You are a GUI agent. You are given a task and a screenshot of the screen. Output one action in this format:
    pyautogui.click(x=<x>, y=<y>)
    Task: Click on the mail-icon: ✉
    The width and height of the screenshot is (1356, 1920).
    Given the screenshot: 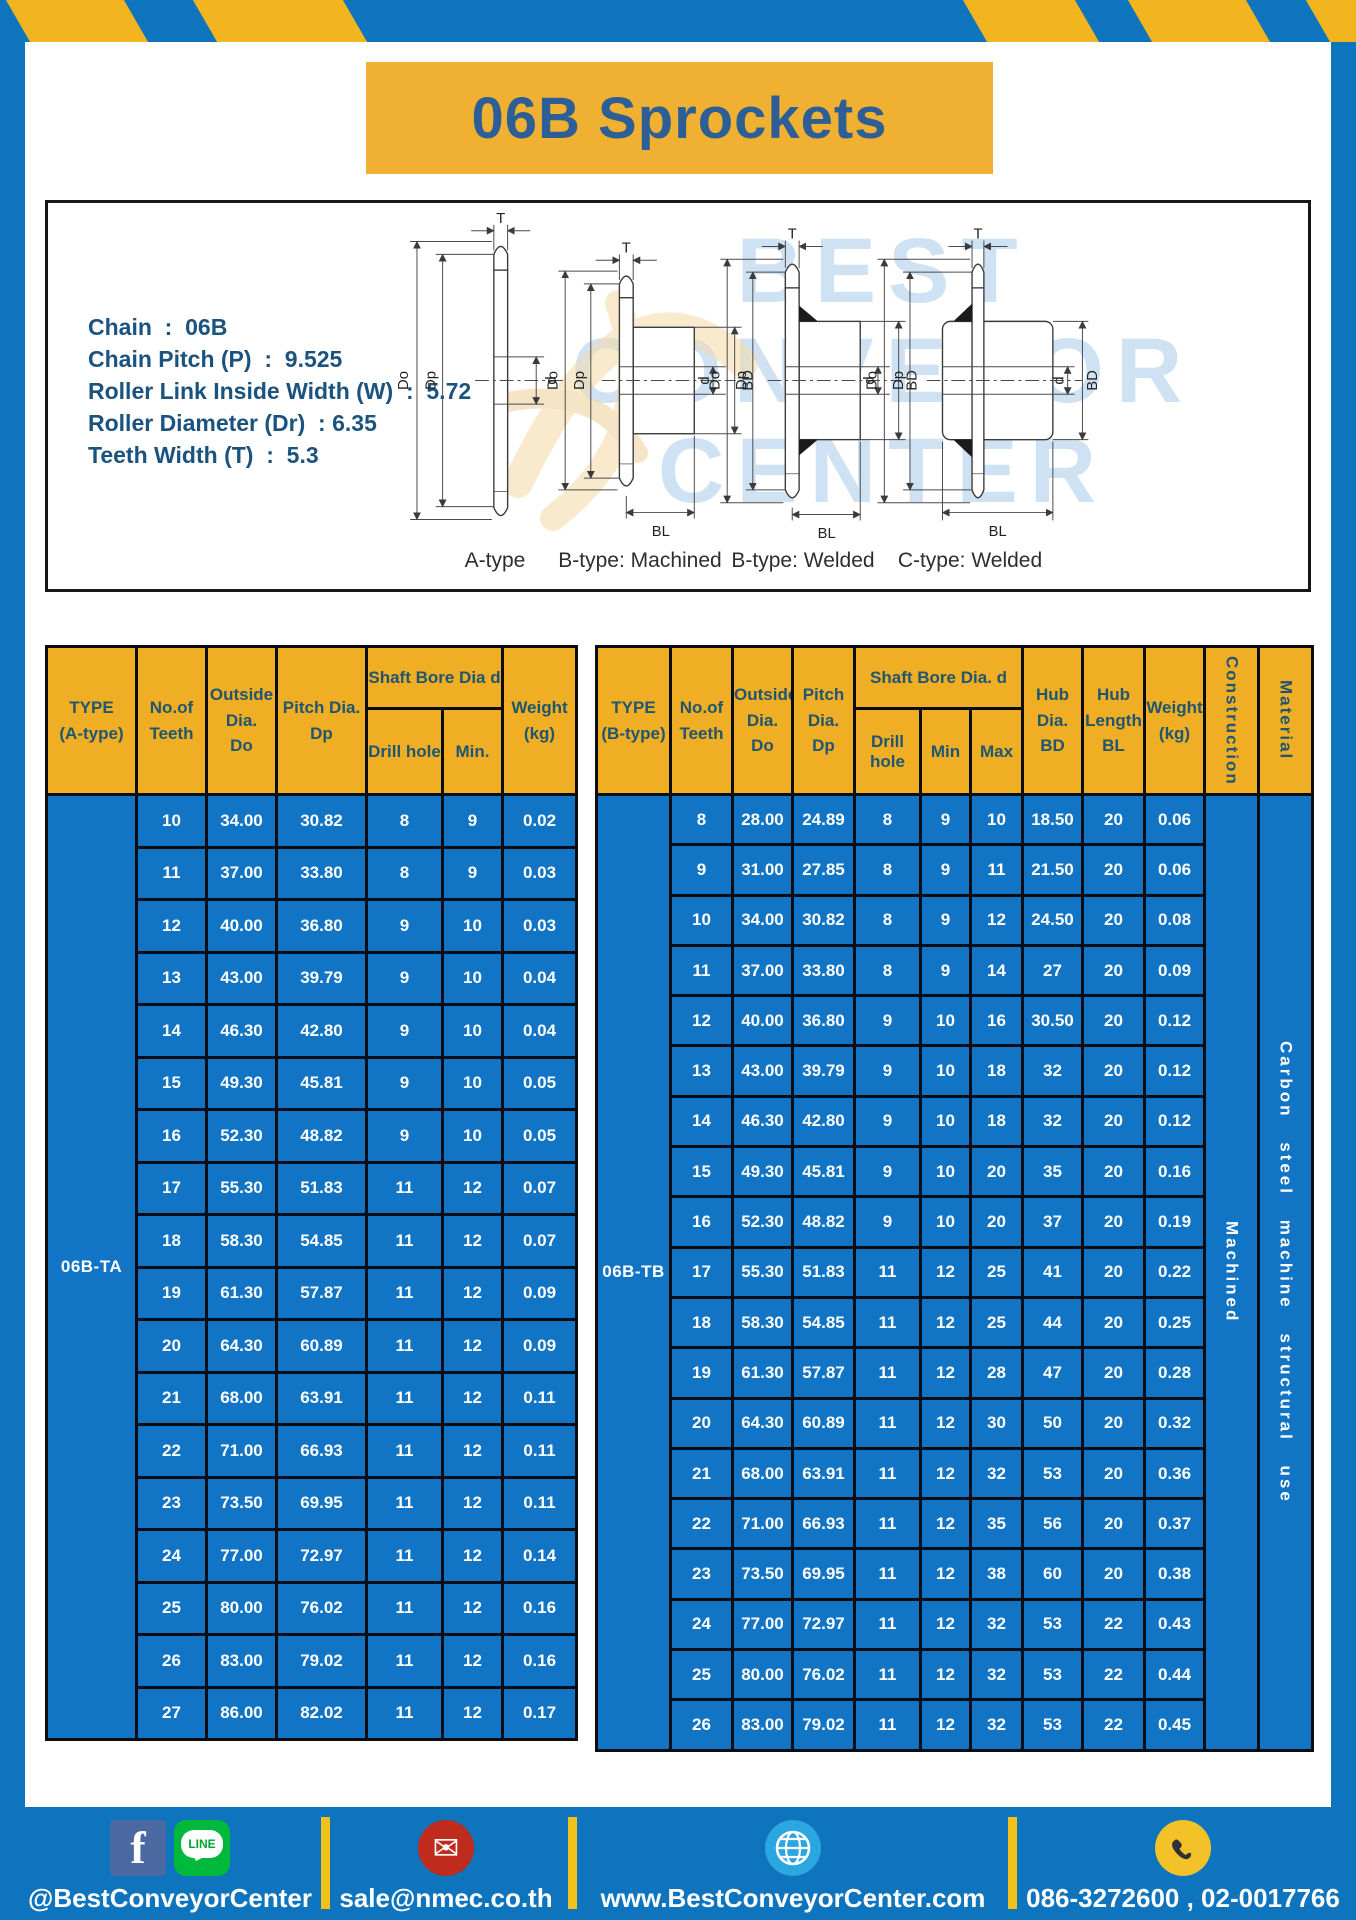 What is the action you would take?
    pyautogui.click(x=446, y=1848)
    